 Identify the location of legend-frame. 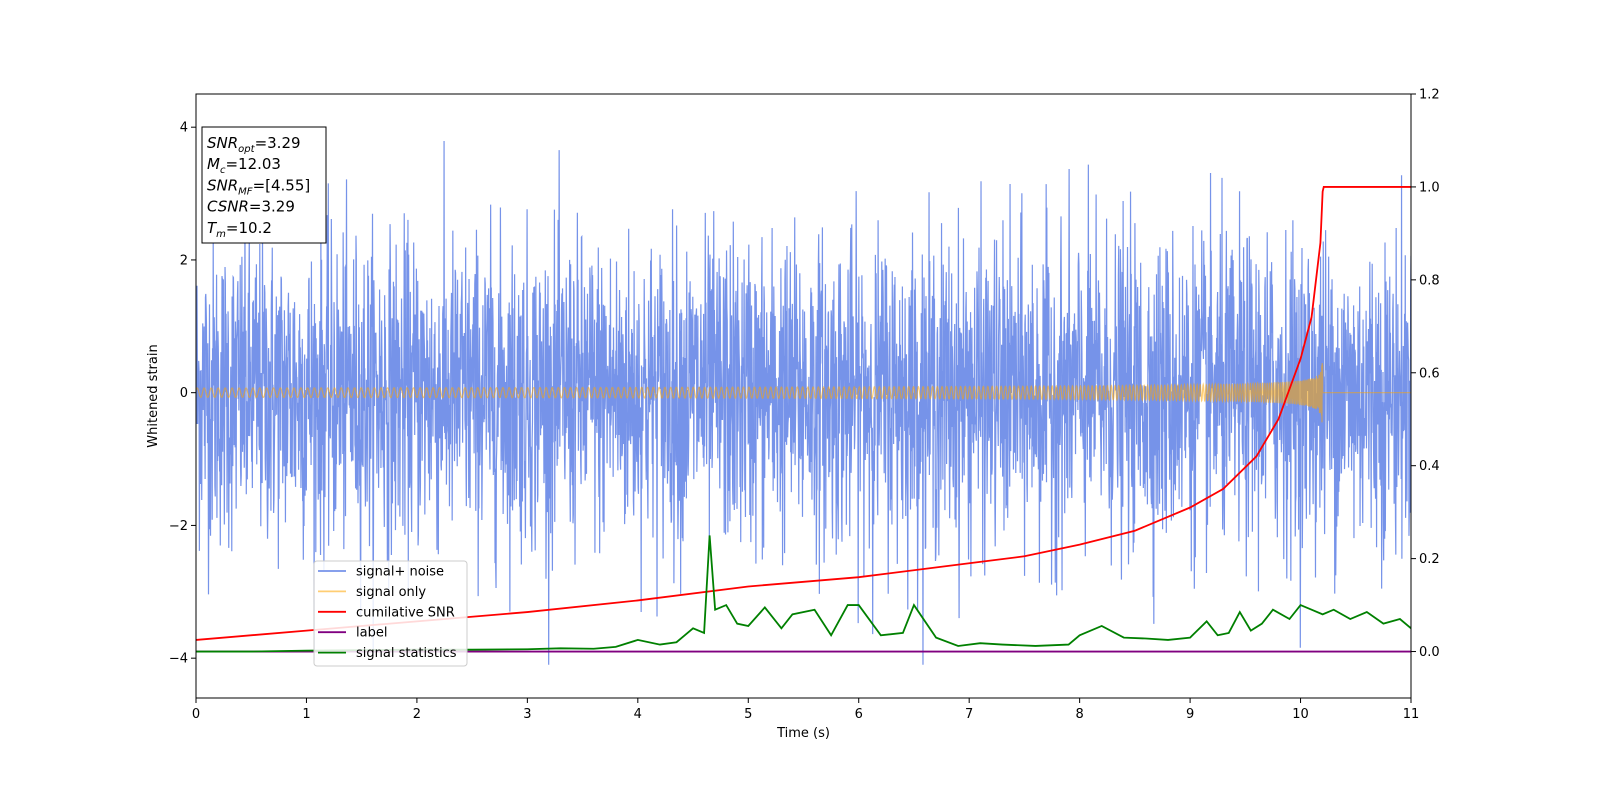
(390, 613).